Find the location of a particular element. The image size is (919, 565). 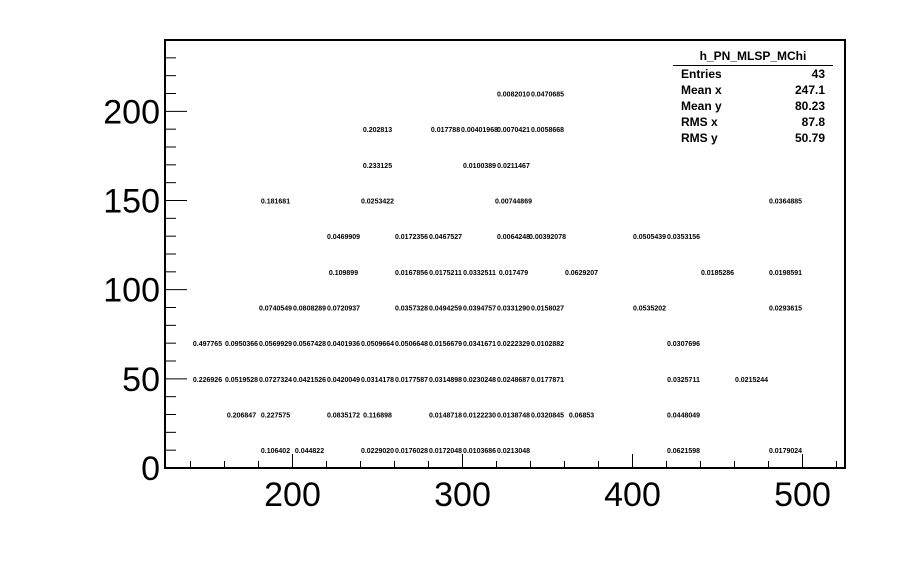

cell-value-label: 0.0401936 is located at coordinates (343, 344).